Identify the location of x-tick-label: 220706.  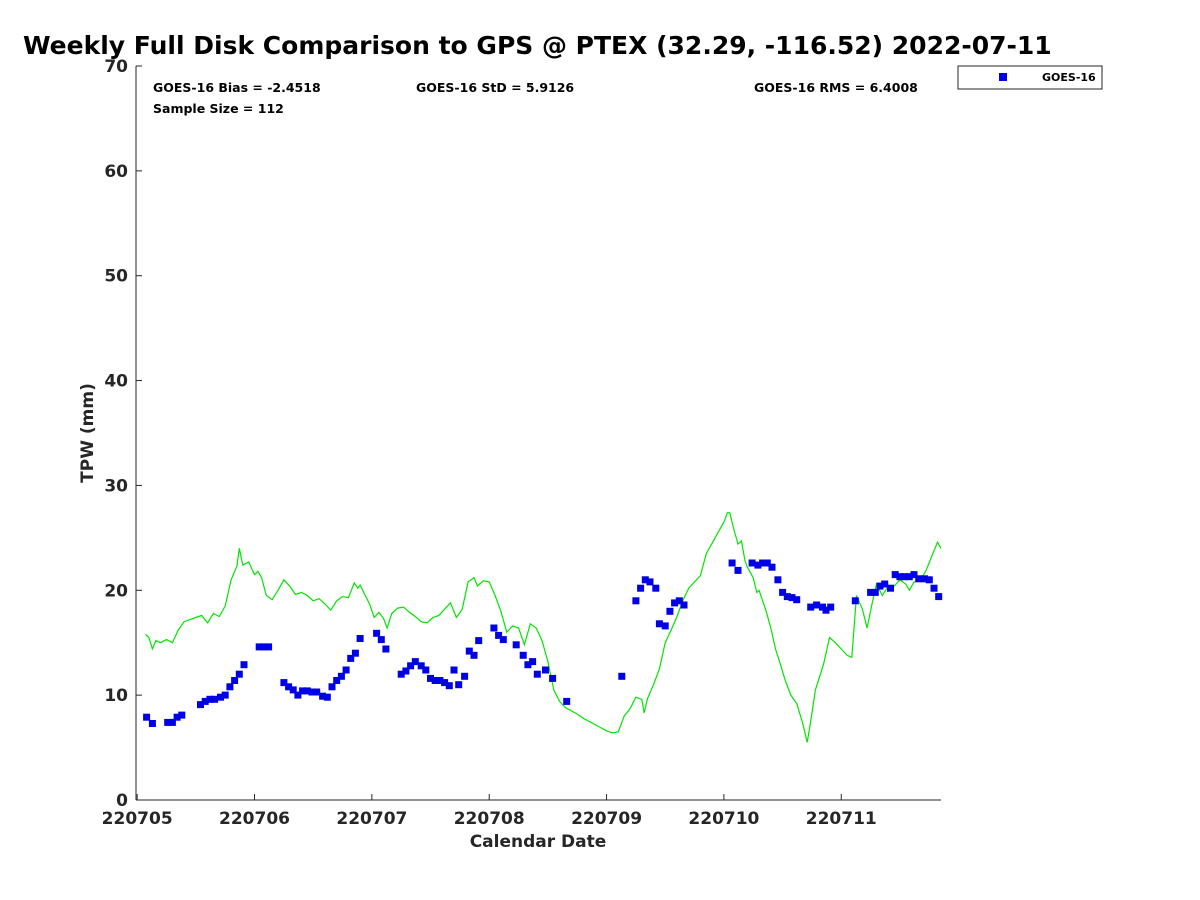
(254, 819).